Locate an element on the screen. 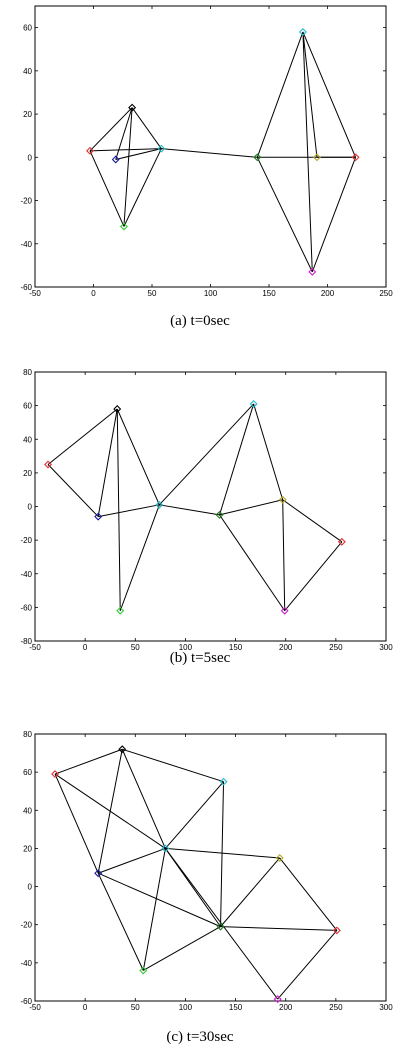 This screenshot has height=1055, width=400. caption-c: (c) t=30sec is located at coordinates (200, 1037).